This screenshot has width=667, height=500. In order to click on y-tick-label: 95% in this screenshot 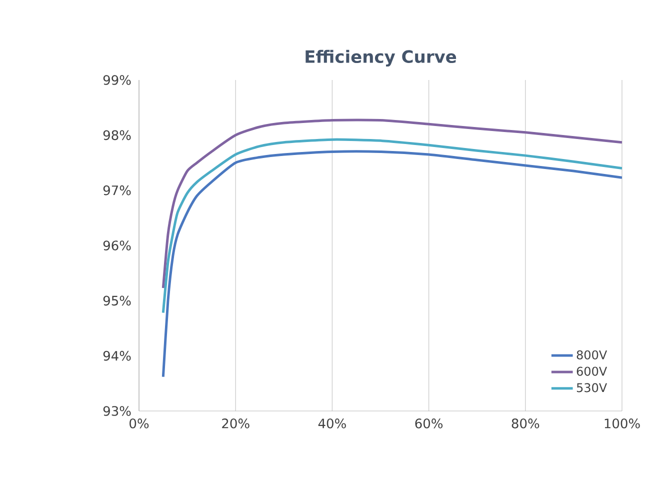, I will do `click(117, 301)`.